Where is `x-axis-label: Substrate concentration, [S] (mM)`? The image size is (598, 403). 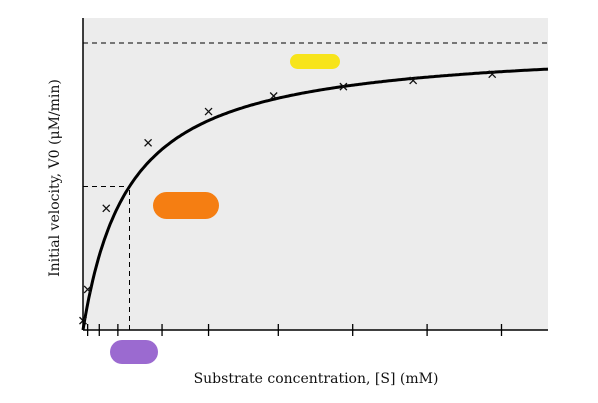
x-axis-label: Substrate concentration, [S] (mM) is located at coordinates (316, 379).